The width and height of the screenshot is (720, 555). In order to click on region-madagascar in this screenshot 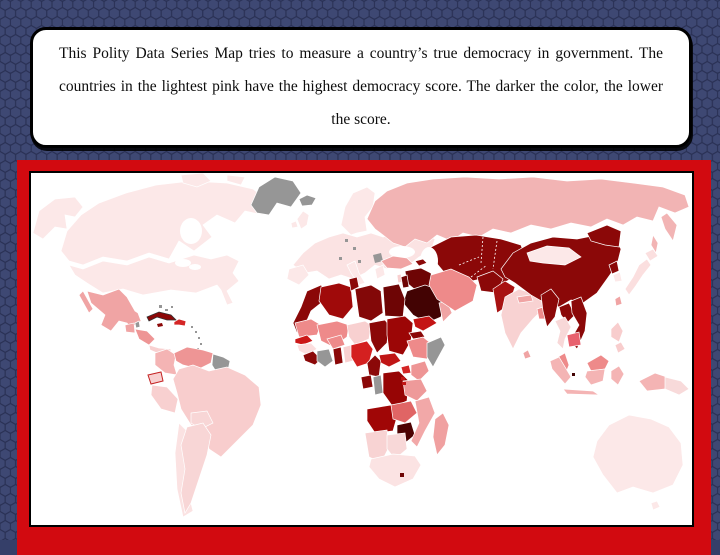, I will do `click(441, 434)`.